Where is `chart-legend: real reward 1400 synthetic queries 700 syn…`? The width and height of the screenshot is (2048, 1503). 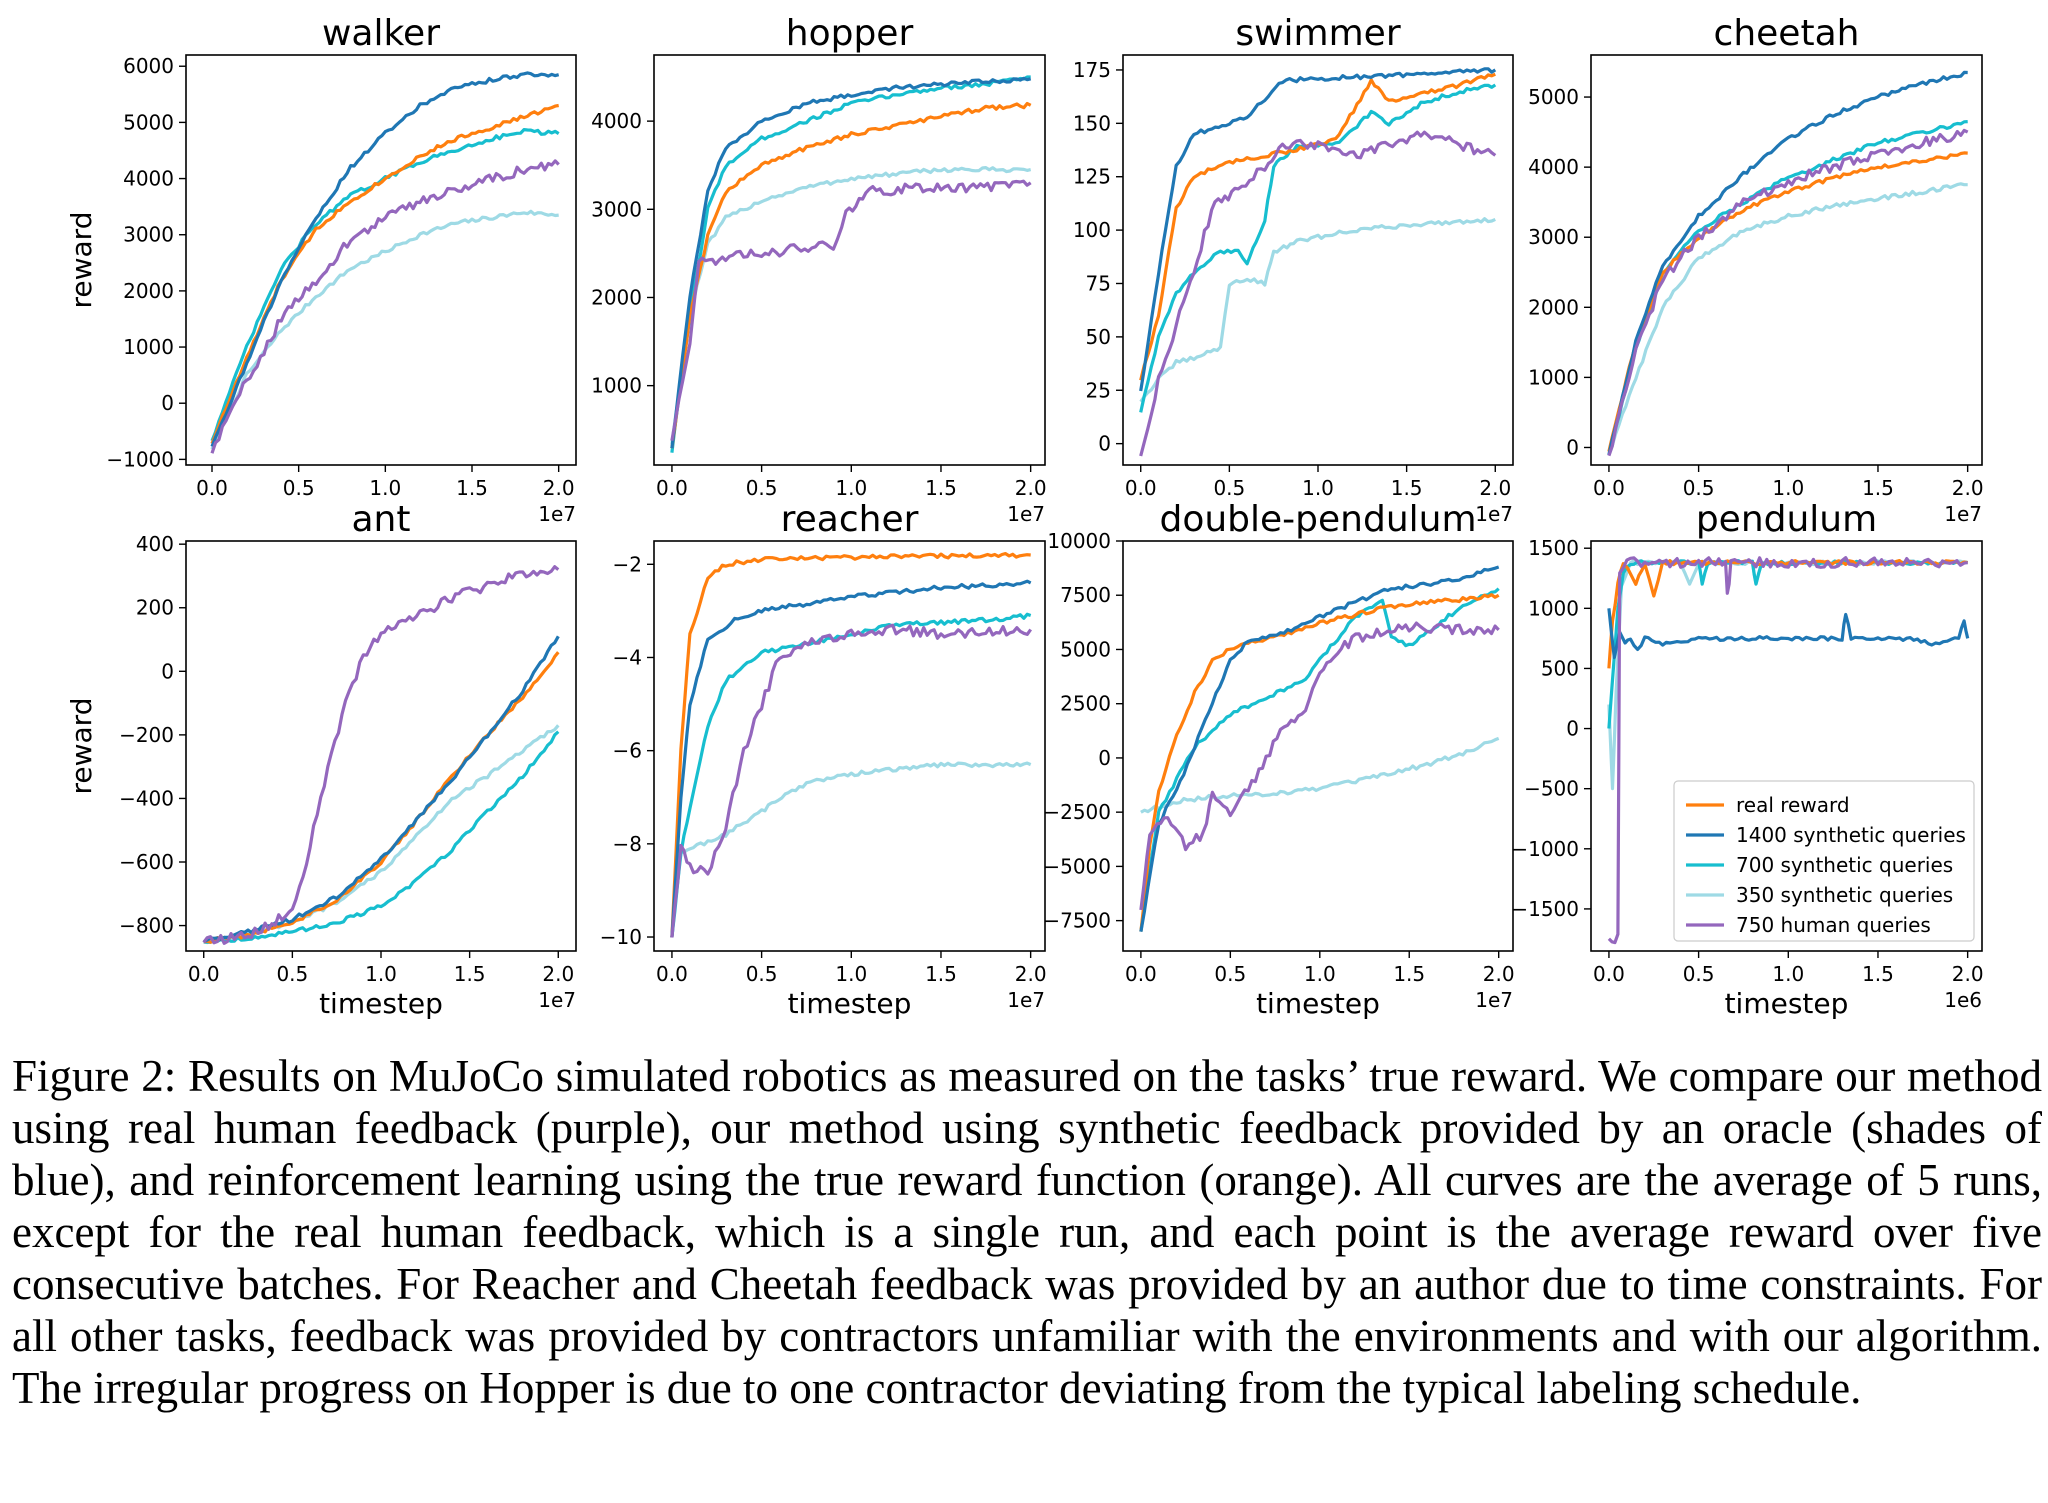
chart-legend: real reward 1400 synthetic queries 700 syn… is located at coordinates (1824, 861).